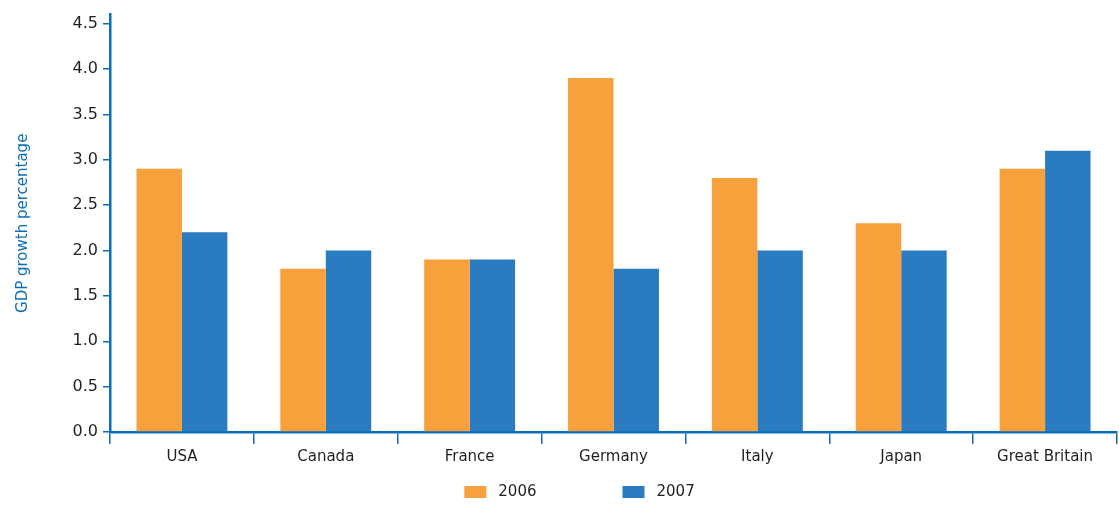 This screenshot has width=1119, height=507. What do you see at coordinates (469, 455) in the screenshot?
I see `x-tick-label: France` at bounding box center [469, 455].